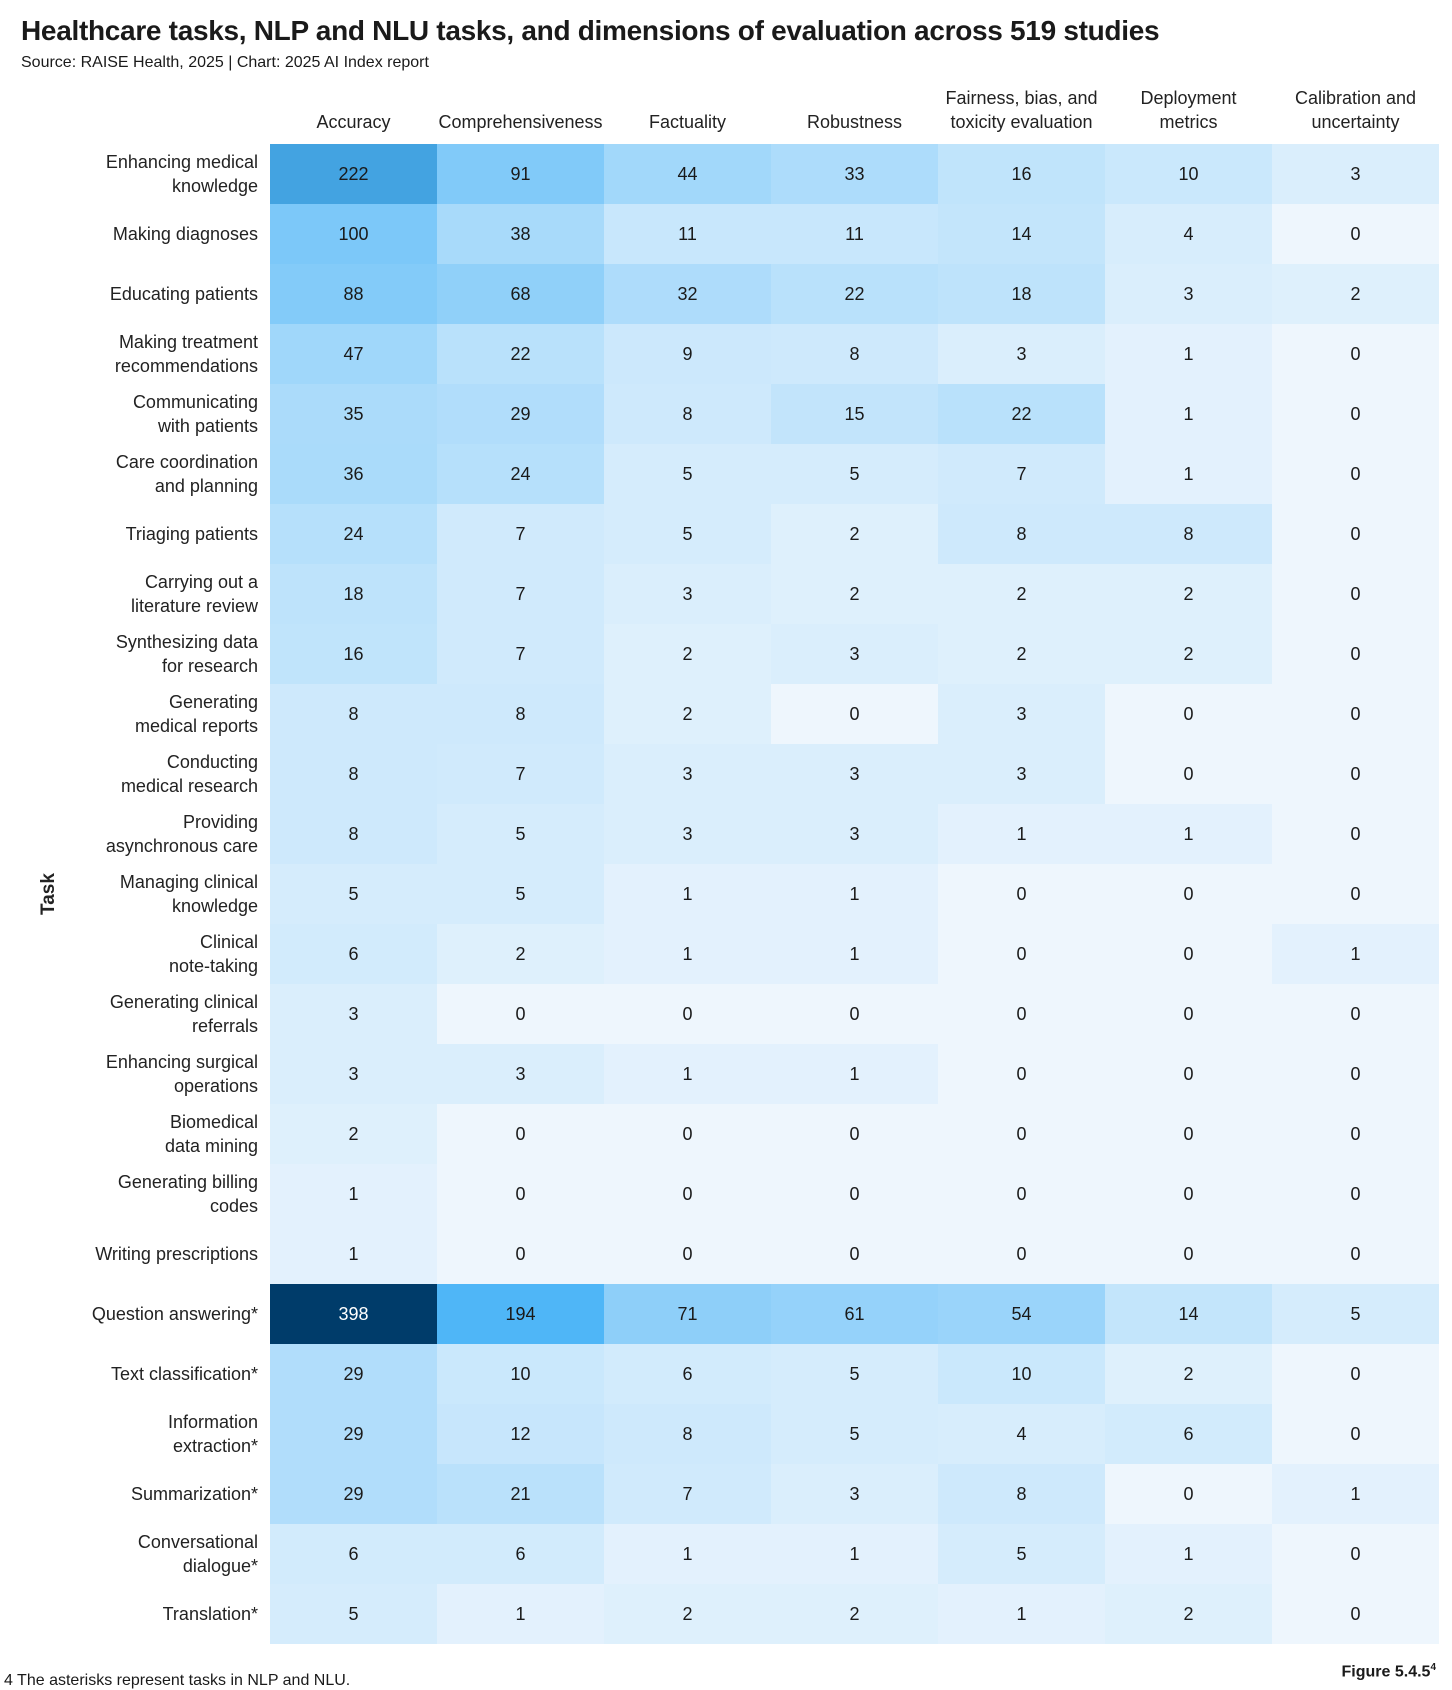 Image resolution: width=1452 pixels, height=1690 pixels. I want to click on row-label-making-treatment-recommendations: Making treatment recommendations, so click(186, 354).